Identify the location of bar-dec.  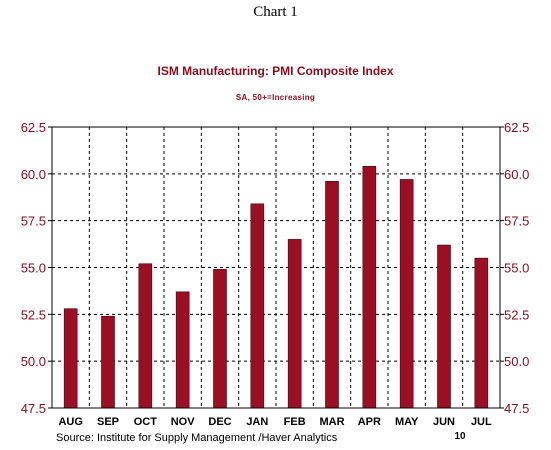
(220, 339).